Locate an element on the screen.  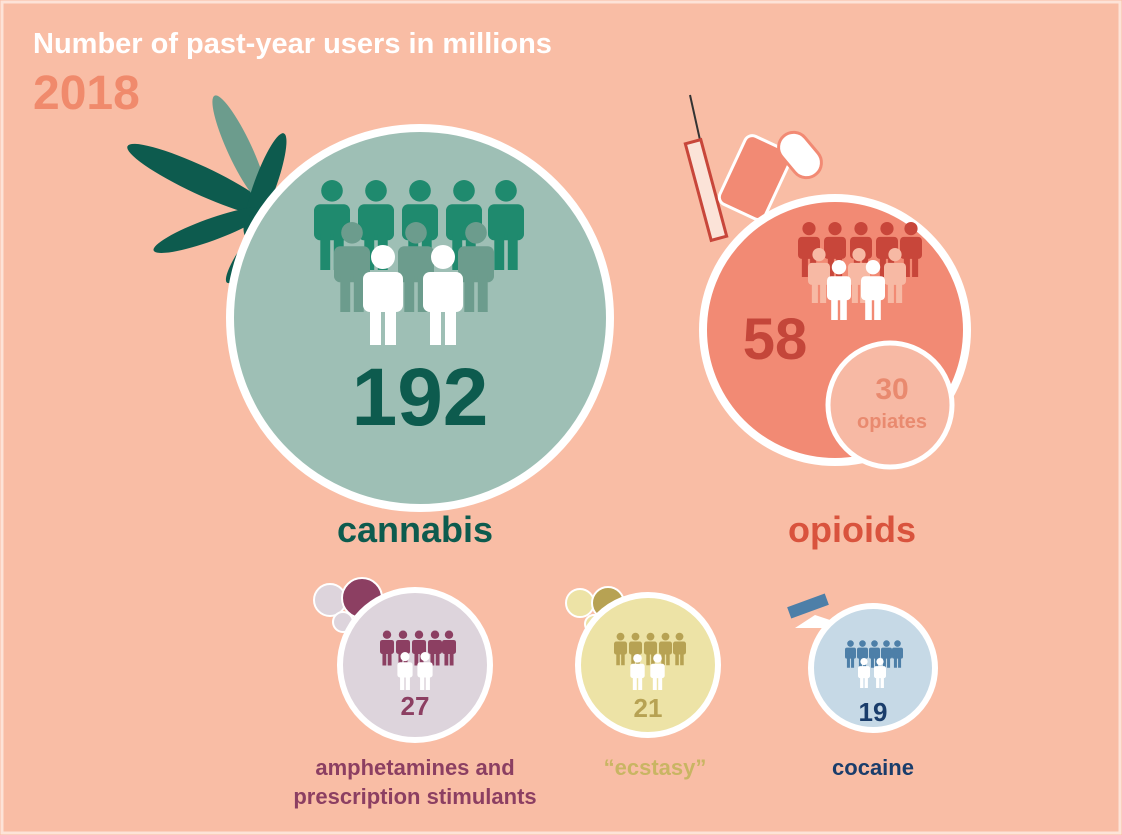
value: 19 is located at coordinates (873, 712).